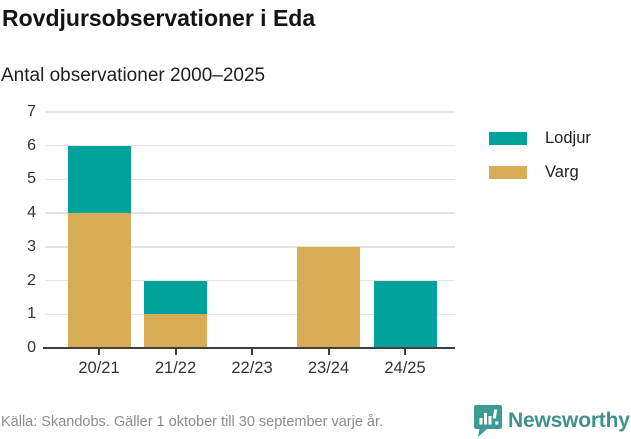 Image resolution: width=631 pixels, height=439 pixels. What do you see at coordinates (568, 138) in the screenshot?
I see `legend-label-lodjur: Lodjur` at bounding box center [568, 138].